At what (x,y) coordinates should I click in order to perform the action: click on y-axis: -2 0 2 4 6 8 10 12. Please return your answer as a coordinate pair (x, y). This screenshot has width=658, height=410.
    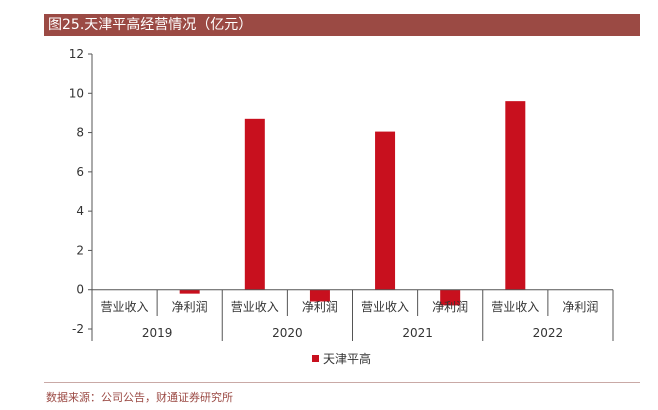
    Looking at the image, I should click on (81, 191).